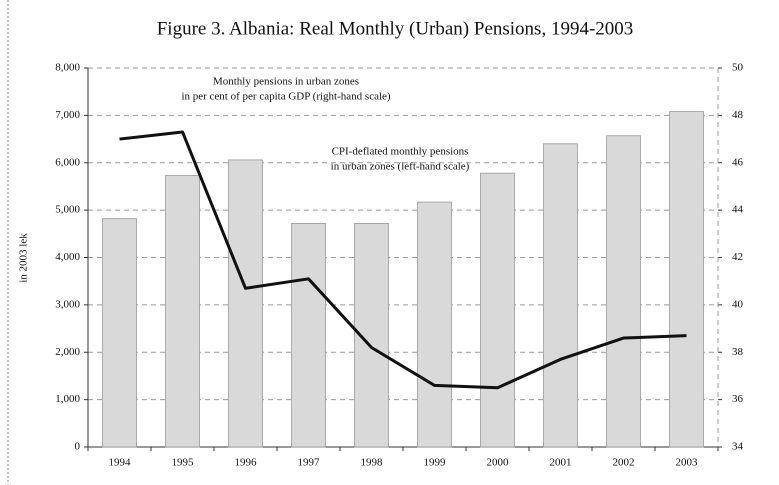 Image resolution: width=779 pixels, height=485 pixels. I want to click on x-tick-label: 1995, so click(183, 463).